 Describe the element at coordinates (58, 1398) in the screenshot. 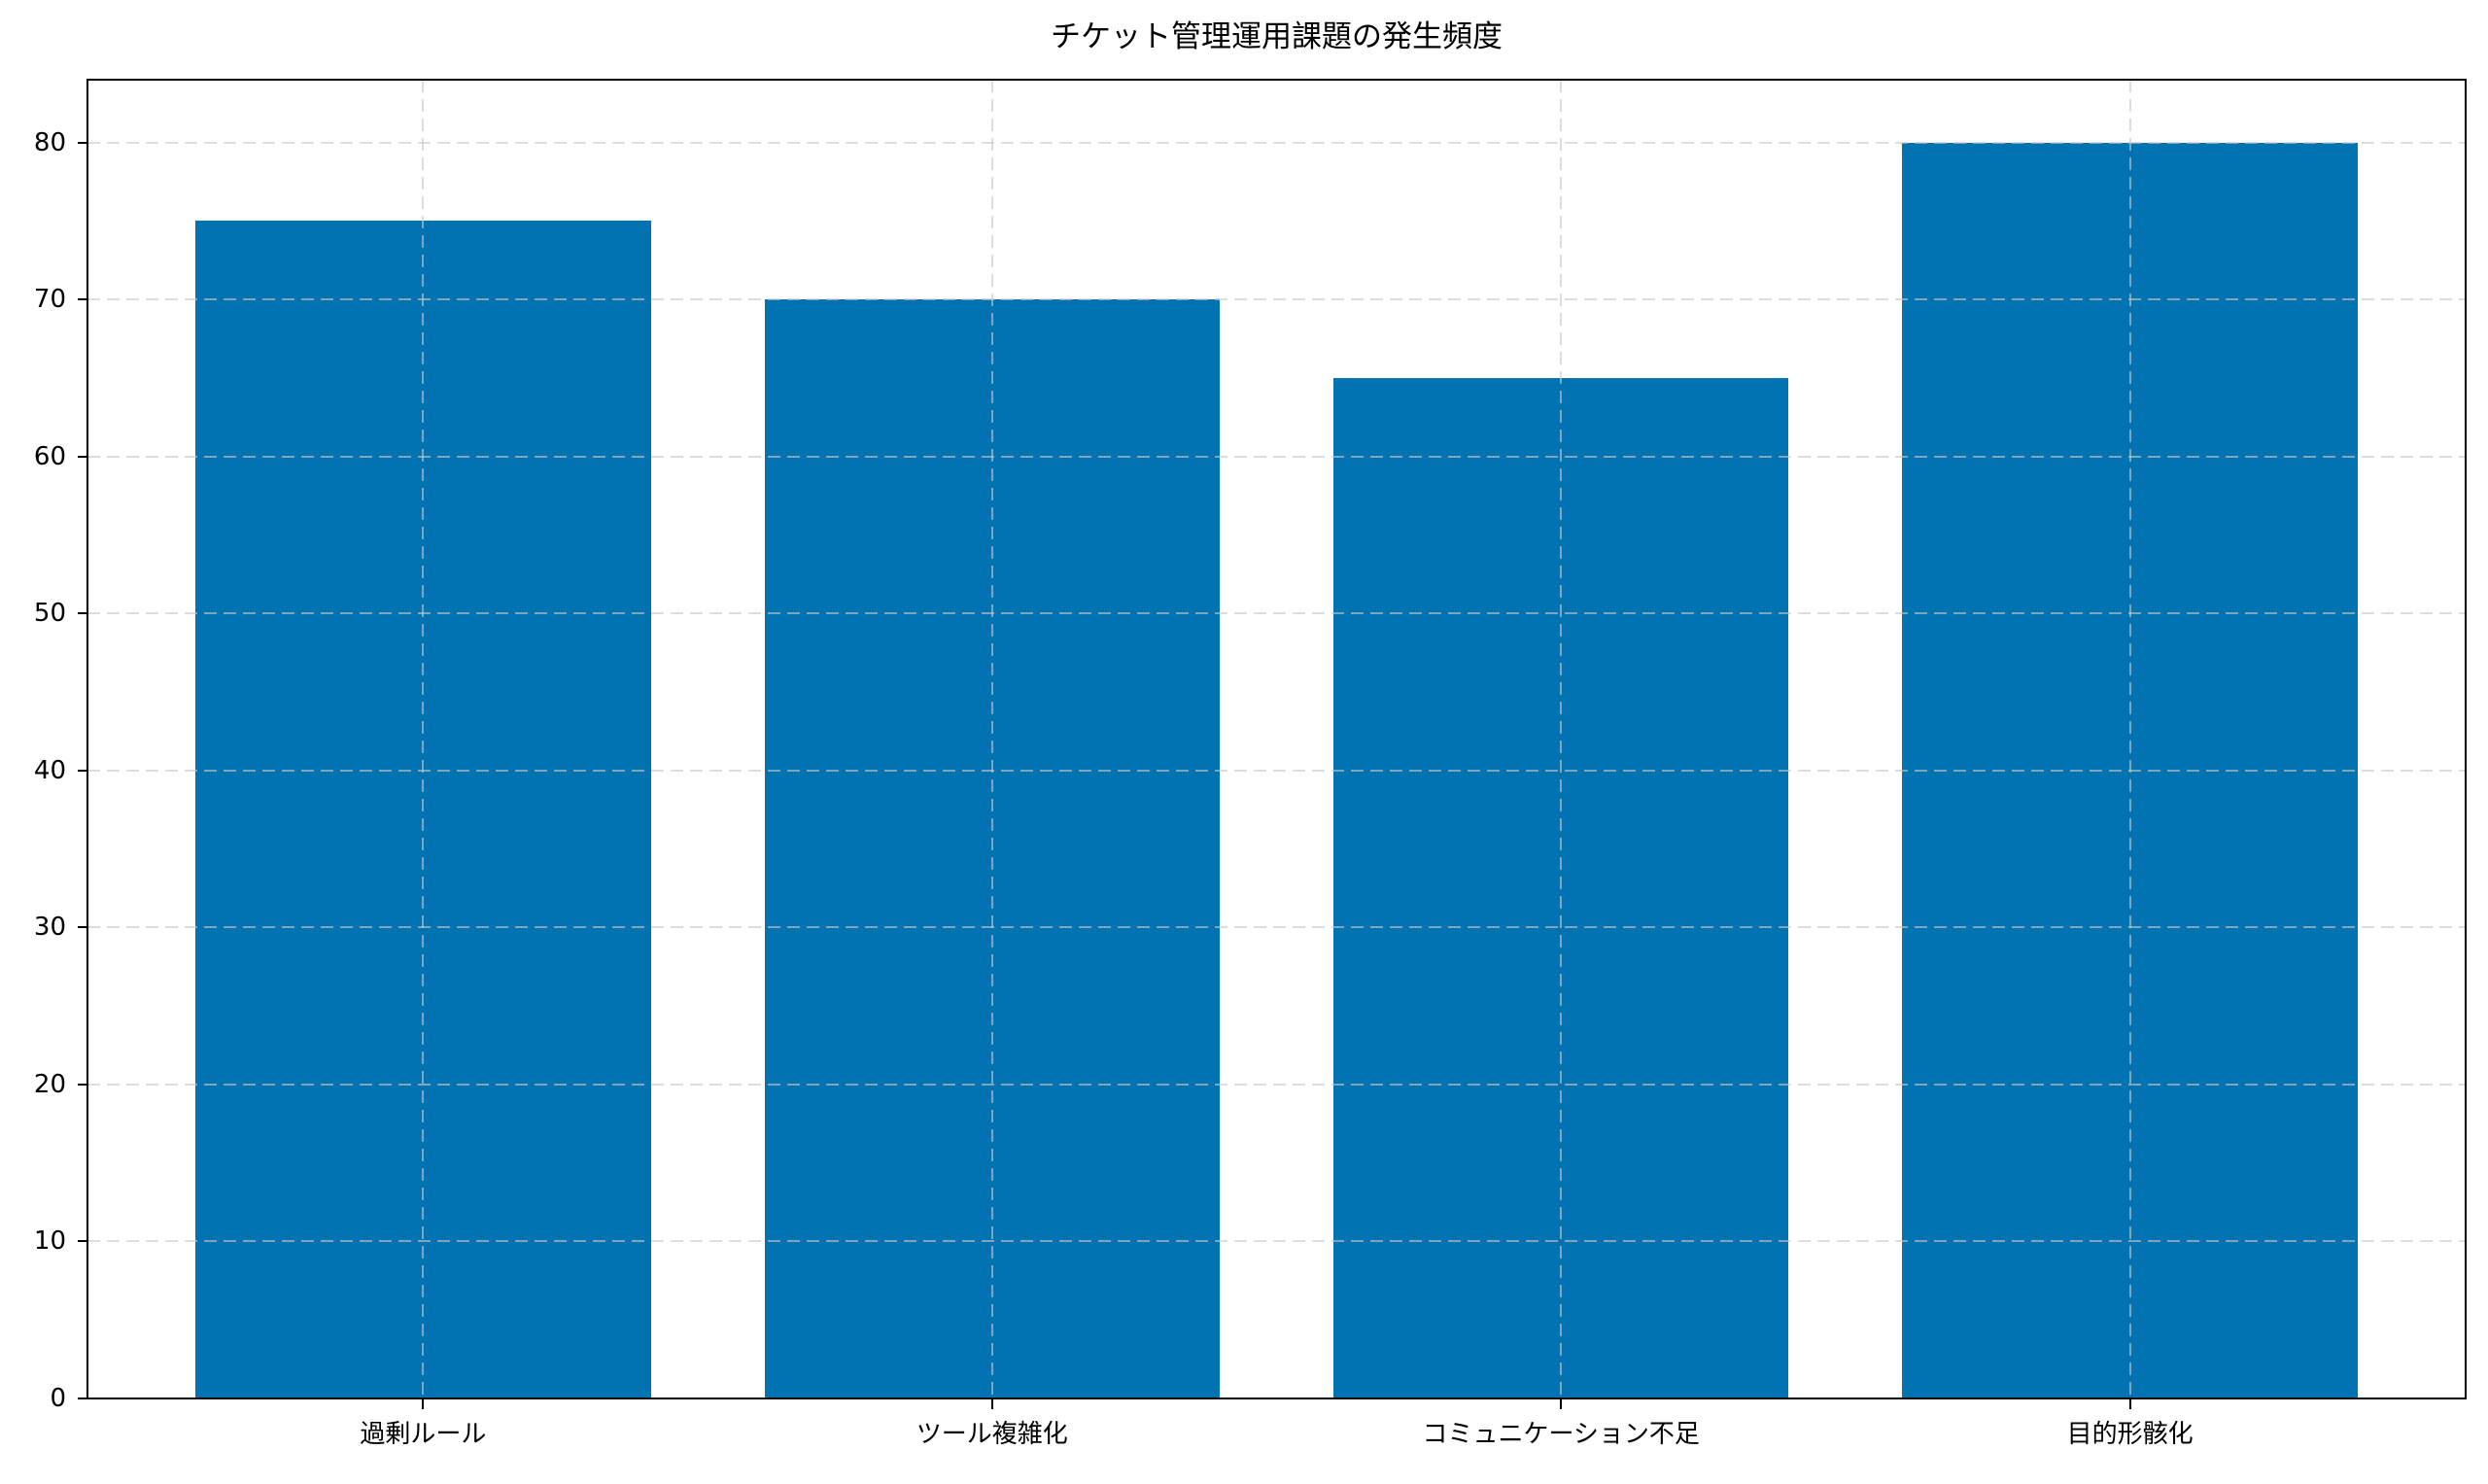

I see `y-tick-label: 0` at that location.